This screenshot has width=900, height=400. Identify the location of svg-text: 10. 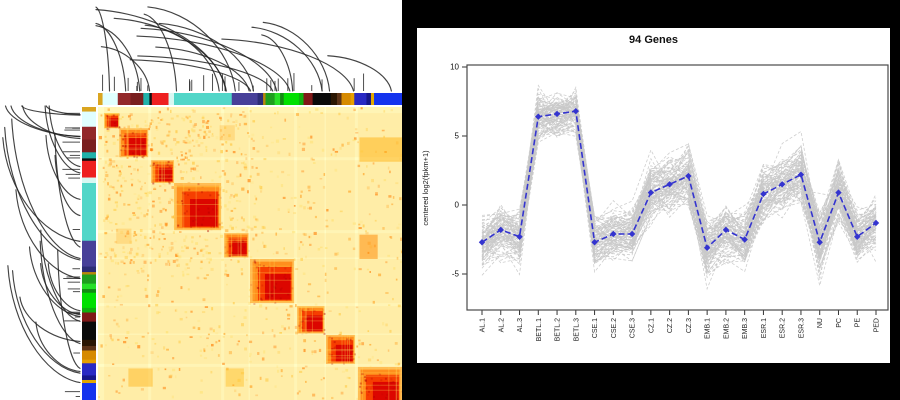
(454, 67).